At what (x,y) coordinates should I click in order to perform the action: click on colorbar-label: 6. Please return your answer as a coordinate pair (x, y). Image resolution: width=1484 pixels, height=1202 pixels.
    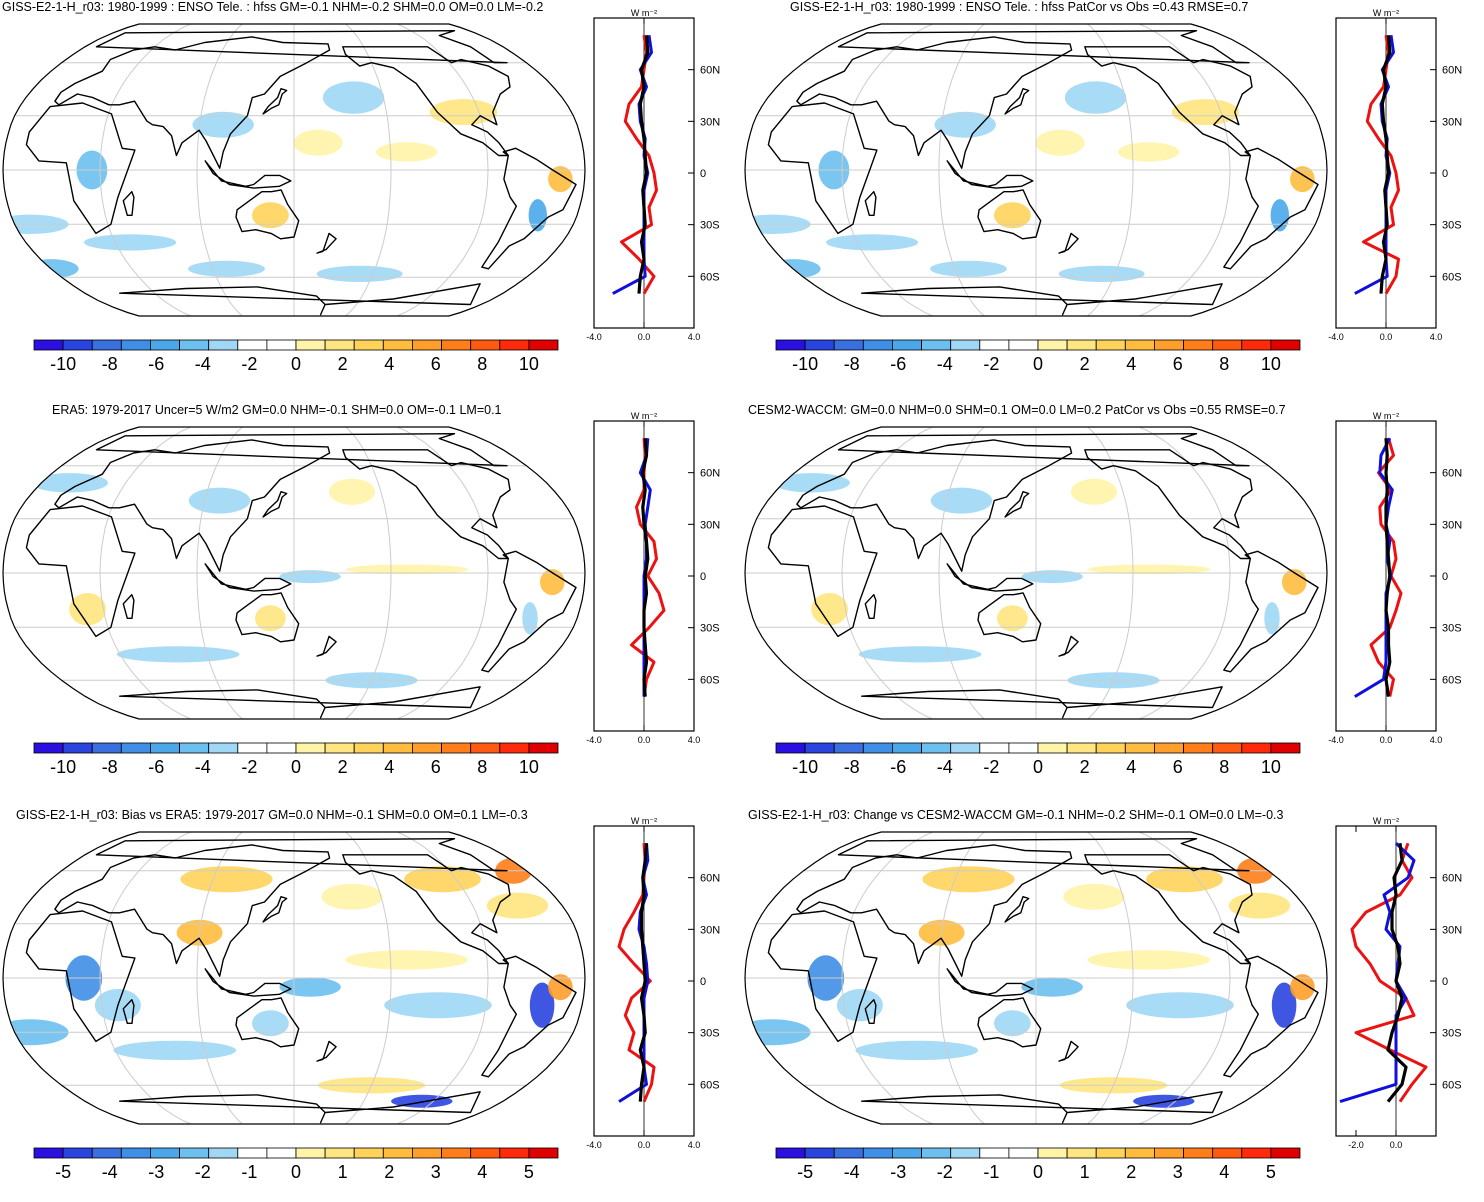
    Looking at the image, I should click on (1178, 364).